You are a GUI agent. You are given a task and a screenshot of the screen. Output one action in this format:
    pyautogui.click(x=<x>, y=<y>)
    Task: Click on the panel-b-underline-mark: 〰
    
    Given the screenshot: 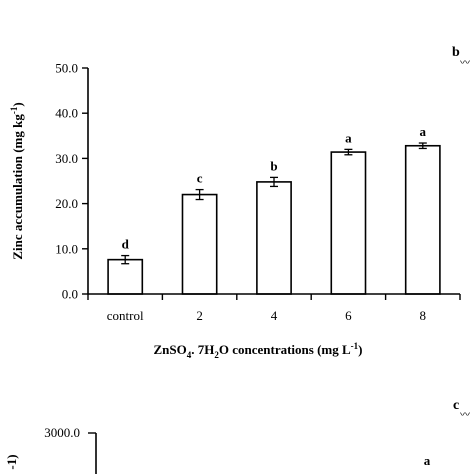 What is the action you would take?
    pyautogui.click(x=465, y=63)
    